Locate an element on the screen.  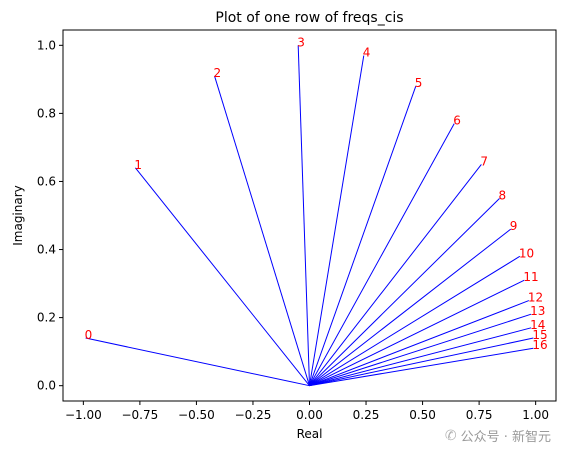
x-tick-label: −1.00 is located at coordinates (83, 415).